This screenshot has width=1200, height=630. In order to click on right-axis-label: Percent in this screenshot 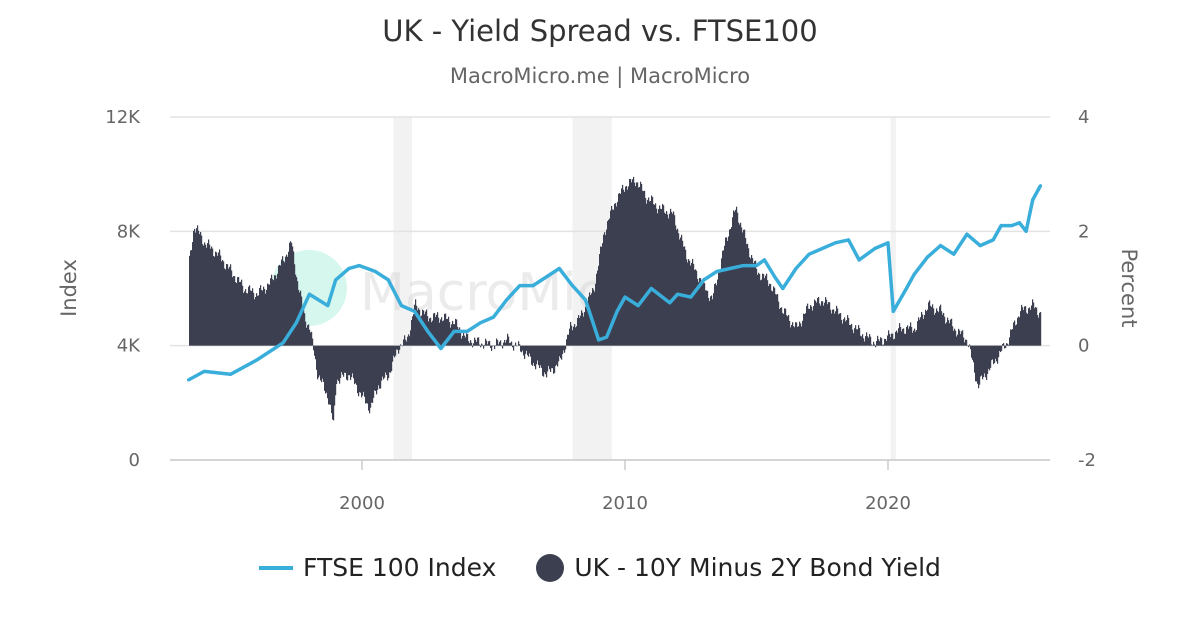, I will do `click(1129, 287)`.